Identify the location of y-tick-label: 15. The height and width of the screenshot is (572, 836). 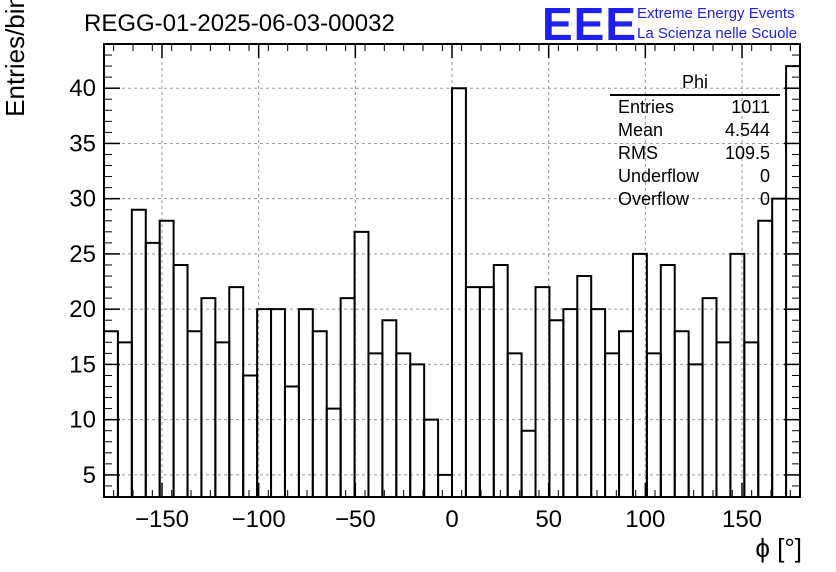
(82, 364).